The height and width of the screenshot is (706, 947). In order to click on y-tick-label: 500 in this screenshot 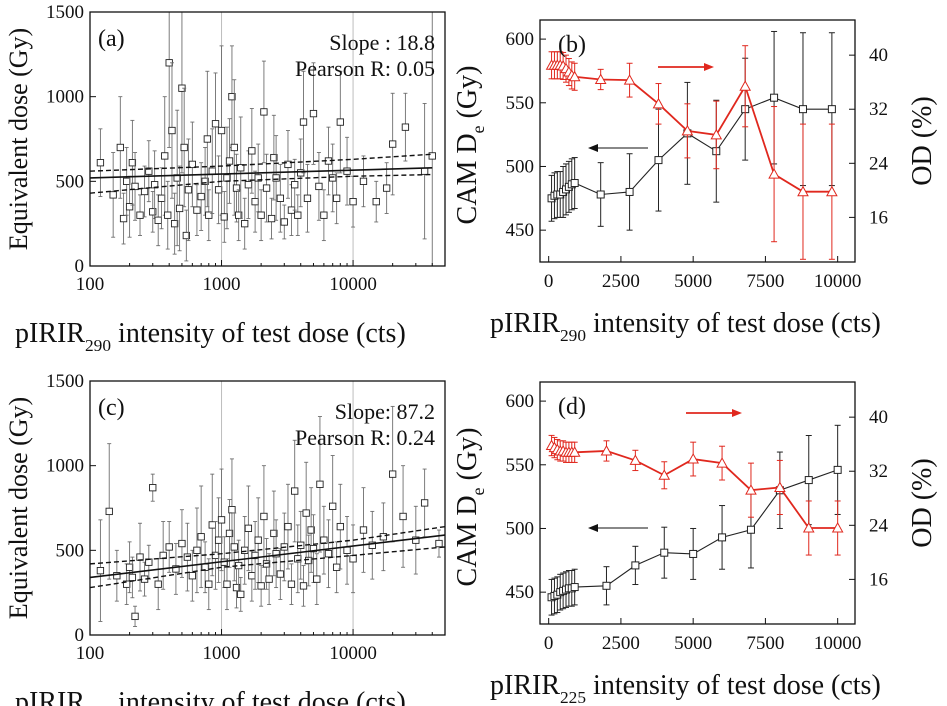, I will do `click(520, 166)`.